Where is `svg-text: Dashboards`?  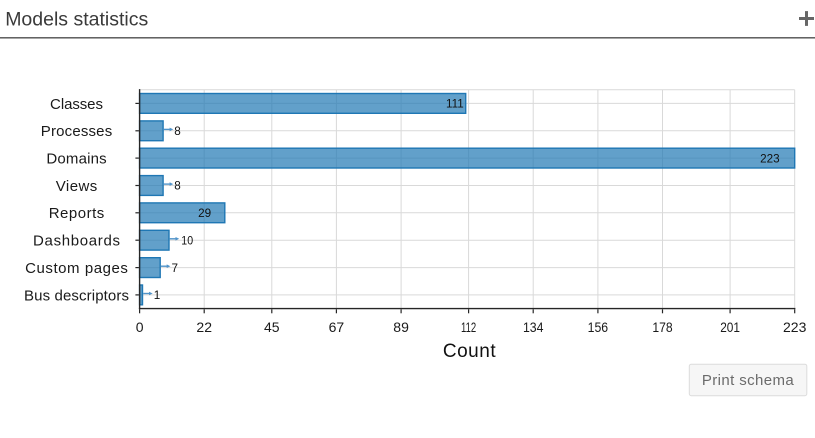 svg-text: Dashboards is located at coordinates (76, 241).